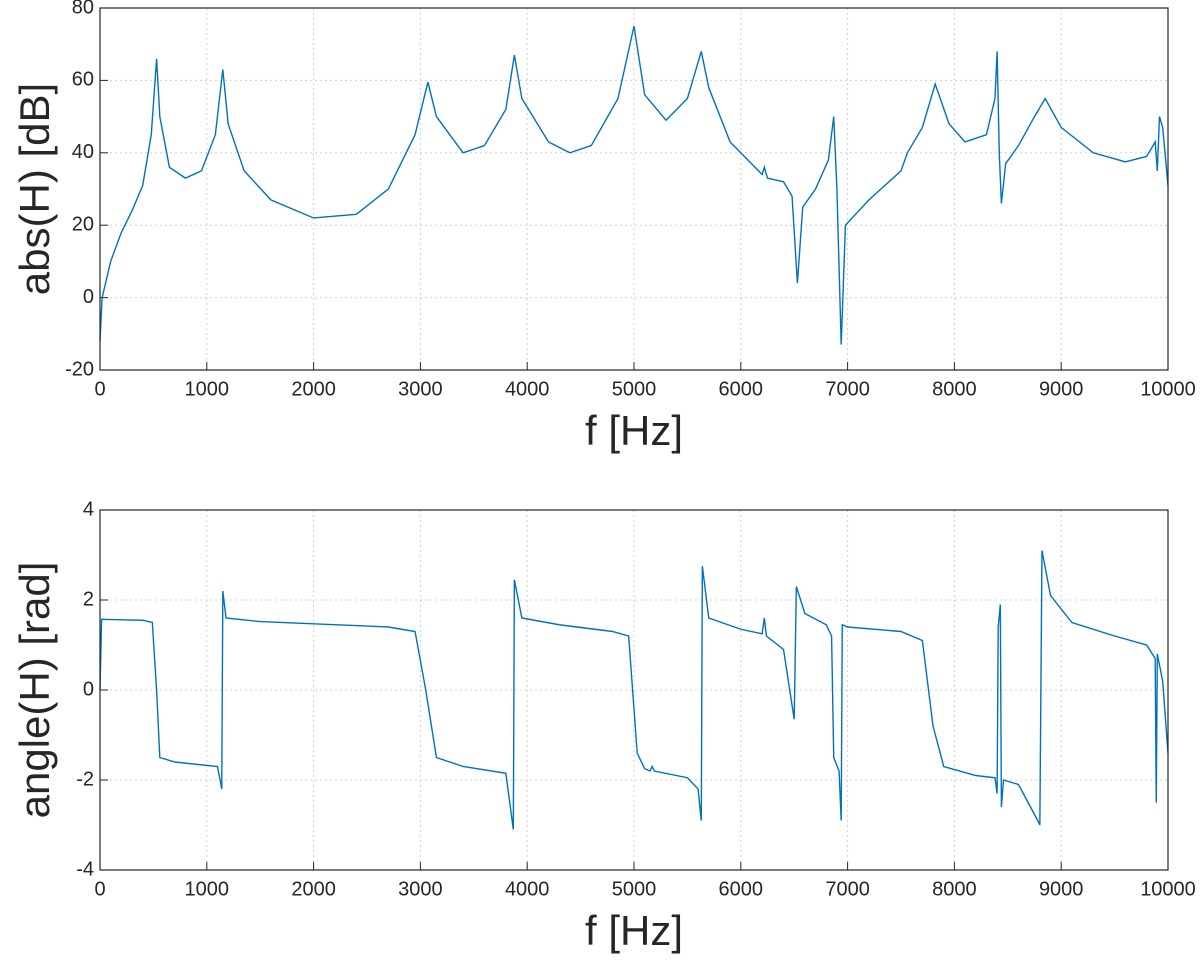 This screenshot has width=1200, height=976. What do you see at coordinates (83, 152) in the screenshot?
I see `y-tick-label: 40` at bounding box center [83, 152].